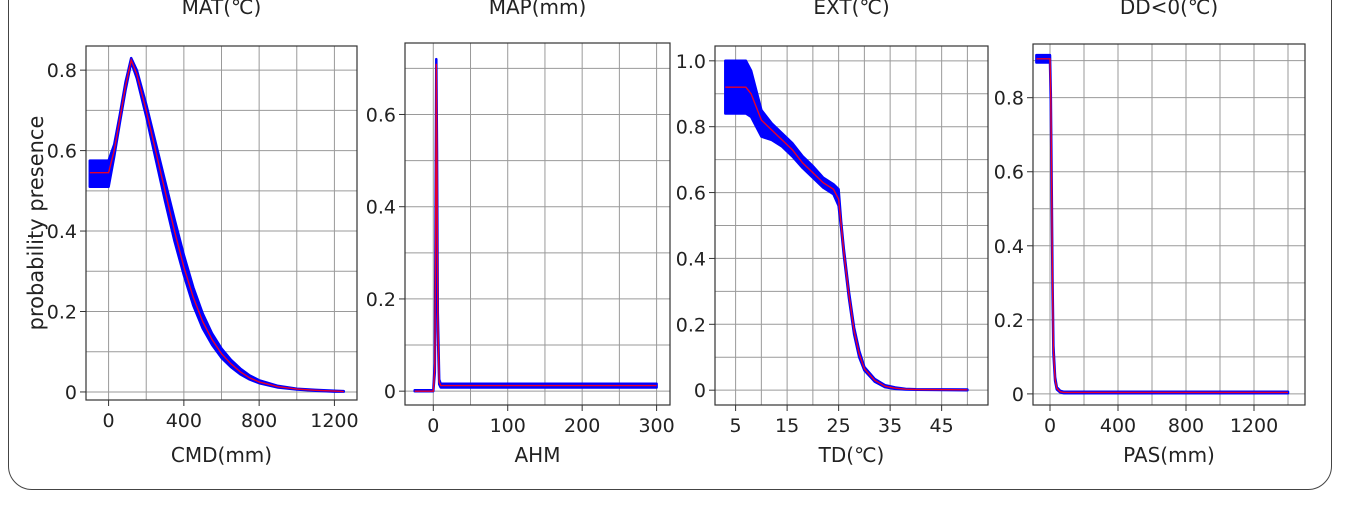 The height and width of the screenshot is (508, 1351). Describe the element at coordinates (538, 9) in the screenshot. I see `panel-title: MAP(mm)` at that location.